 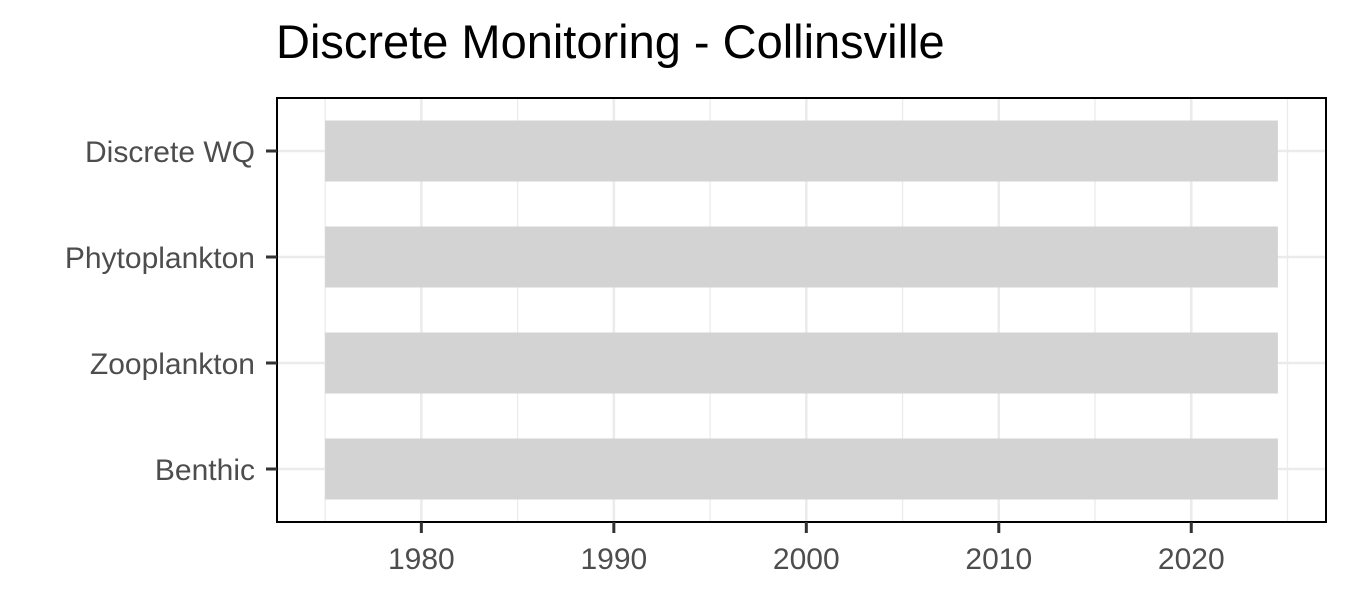 What do you see at coordinates (1191, 559) in the screenshot?
I see `x-tick-label: 2020` at bounding box center [1191, 559].